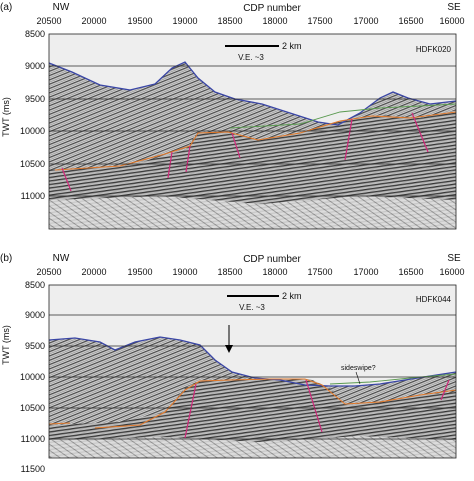  What do you see at coordinates (434, 299) in the screenshot?
I see `line-name: HDFK044` at bounding box center [434, 299].